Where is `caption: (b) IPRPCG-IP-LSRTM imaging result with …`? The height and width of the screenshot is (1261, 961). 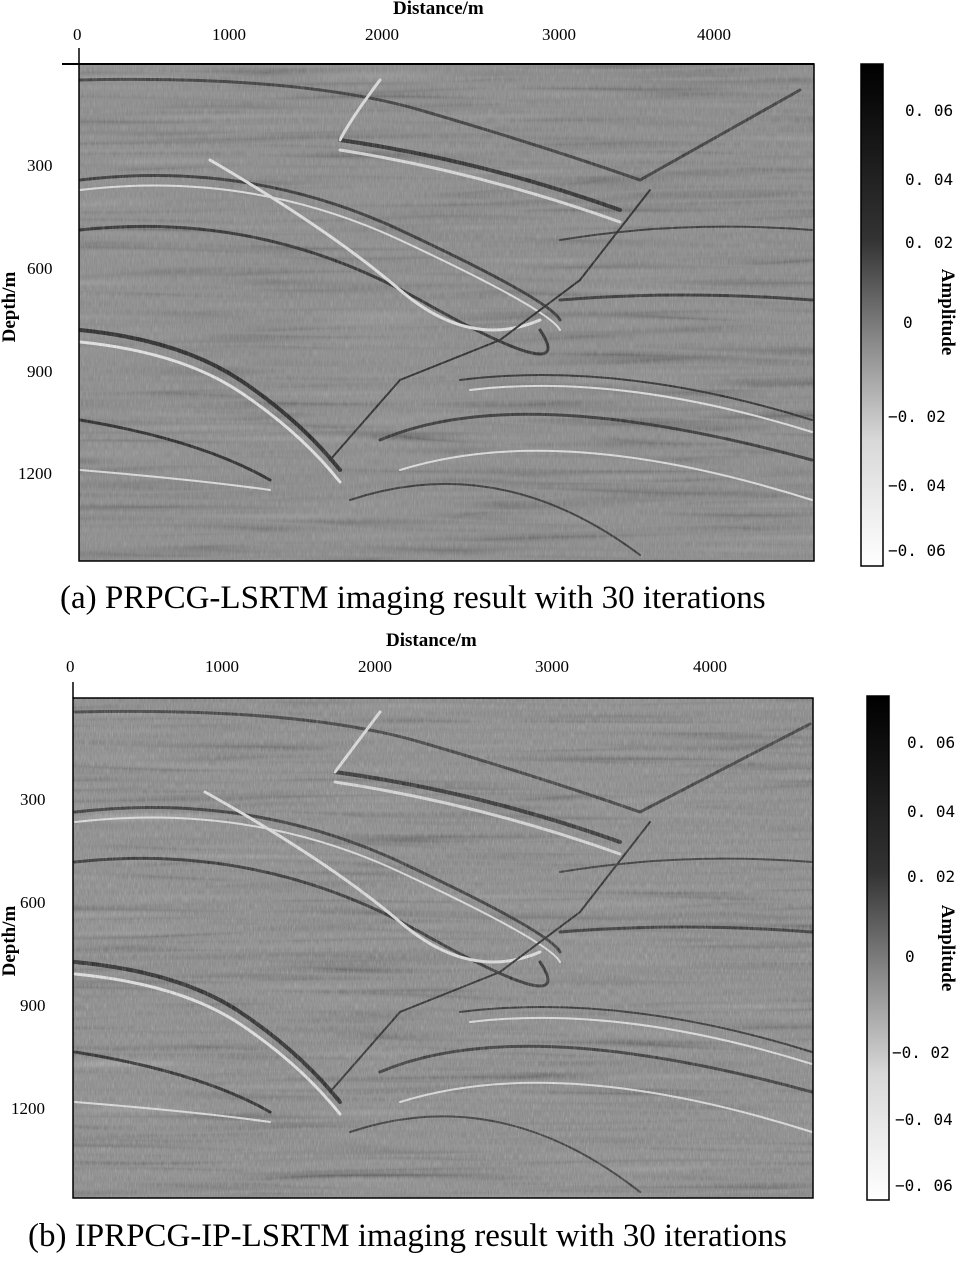 caption: (b) IPRPCG-IP-LSRTM imaging result with … is located at coordinates (407, 1236).